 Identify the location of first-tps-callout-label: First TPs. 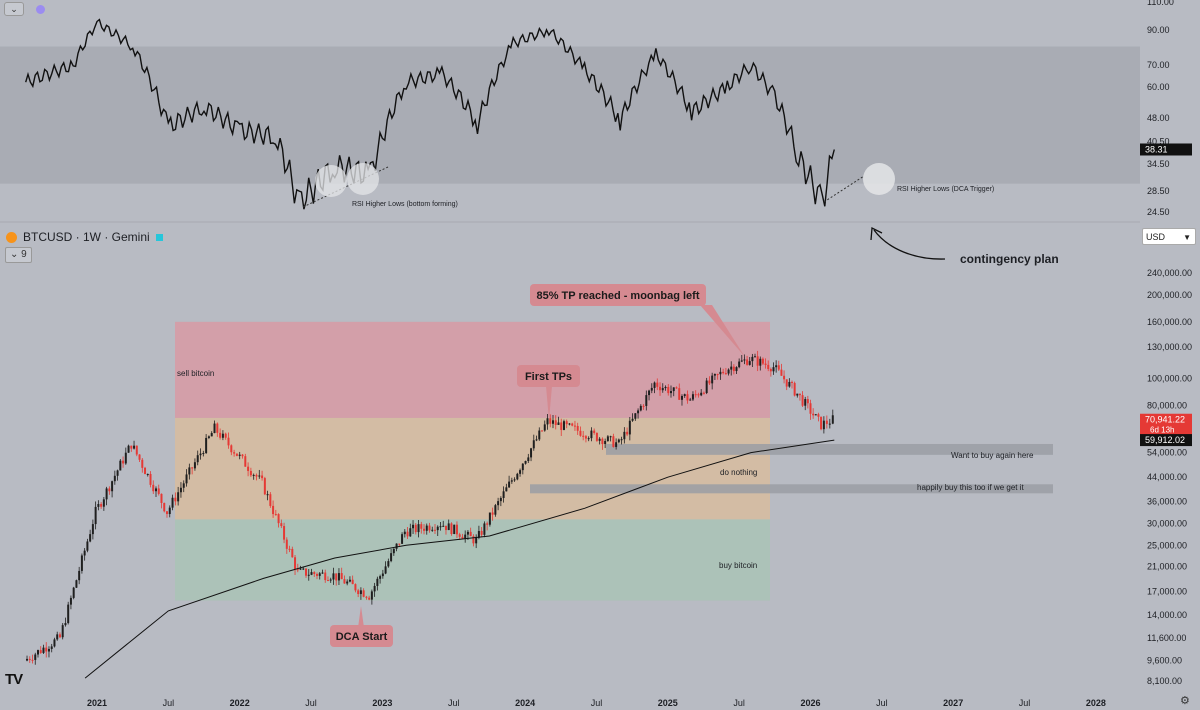
(548, 377).